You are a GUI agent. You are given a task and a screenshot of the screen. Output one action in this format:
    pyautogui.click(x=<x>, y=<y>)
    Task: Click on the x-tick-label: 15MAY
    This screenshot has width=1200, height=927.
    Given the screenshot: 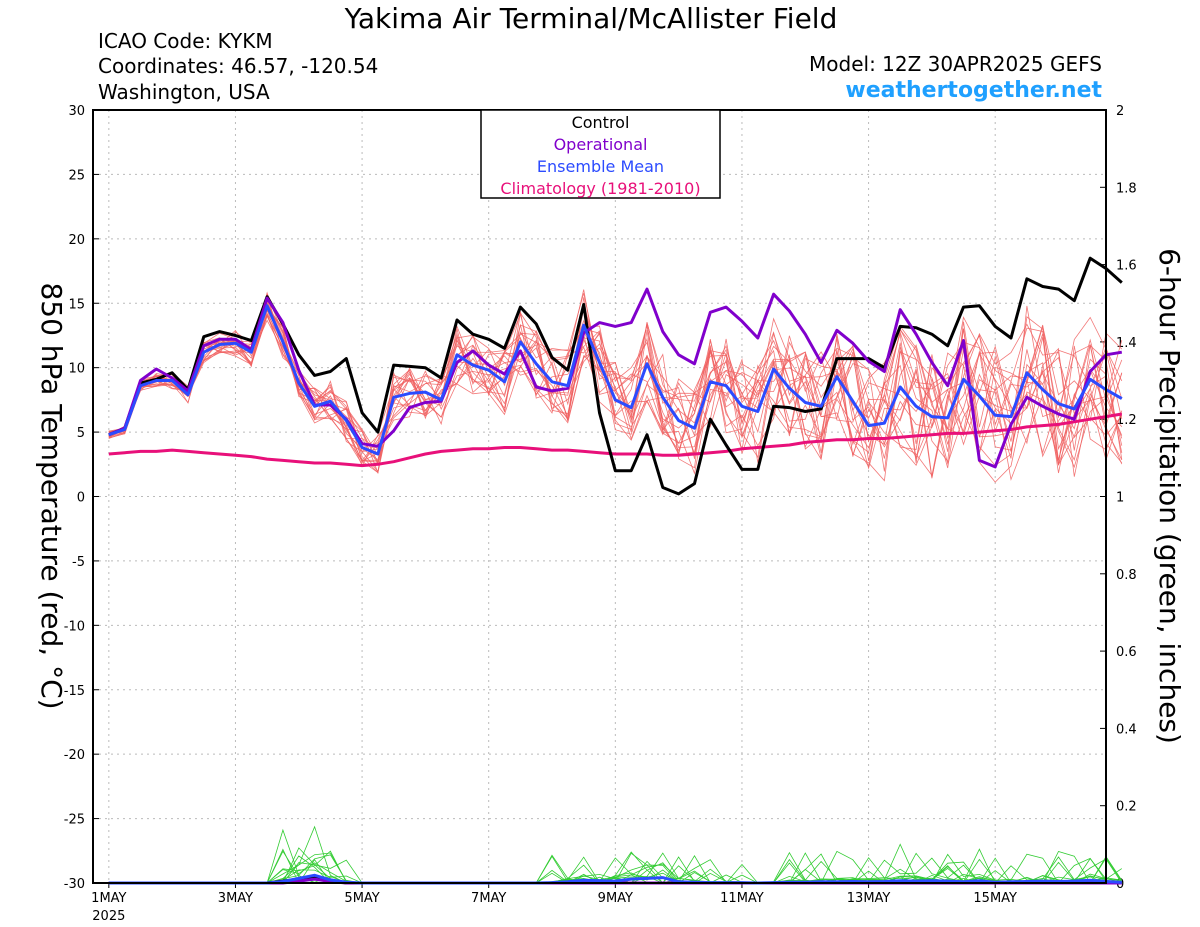 What is the action you would take?
    pyautogui.click(x=995, y=898)
    